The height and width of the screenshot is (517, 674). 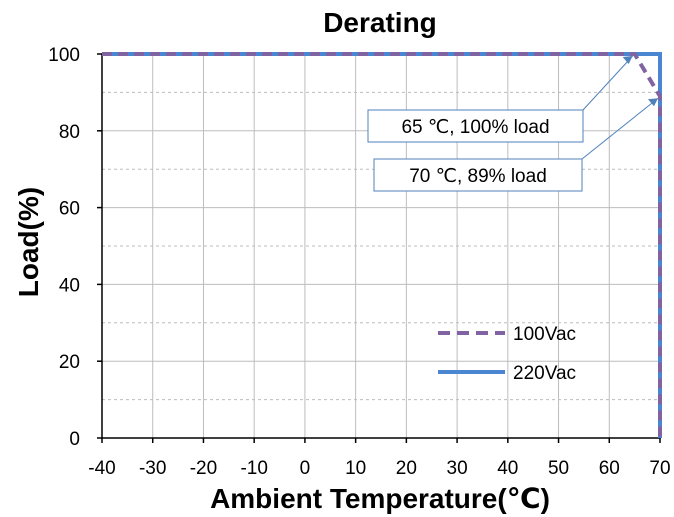 What do you see at coordinates (253, 468) in the screenshot?
I see `x-tick-label: -10` at bounding box center [253, 468].